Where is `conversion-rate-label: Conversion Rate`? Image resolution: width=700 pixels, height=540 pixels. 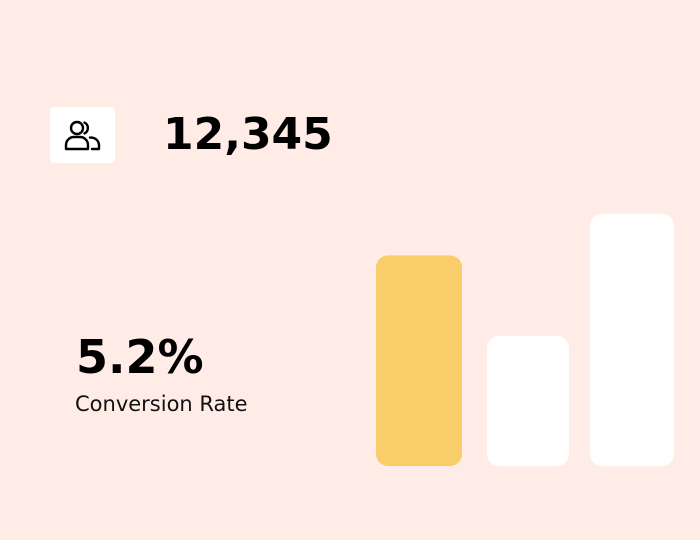 conversion-rate-label: Conversion Rate is located at coordinates (161, 404).